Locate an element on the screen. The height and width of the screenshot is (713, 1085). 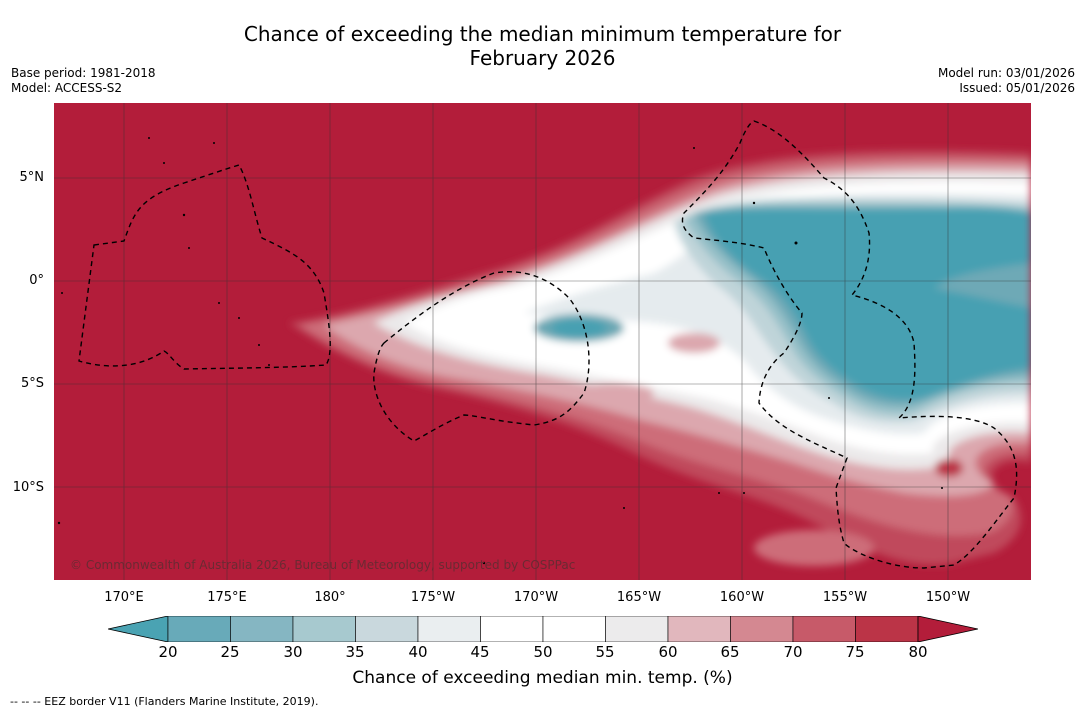
cb-tick-75: 75 is located at coordinates (855, 652).